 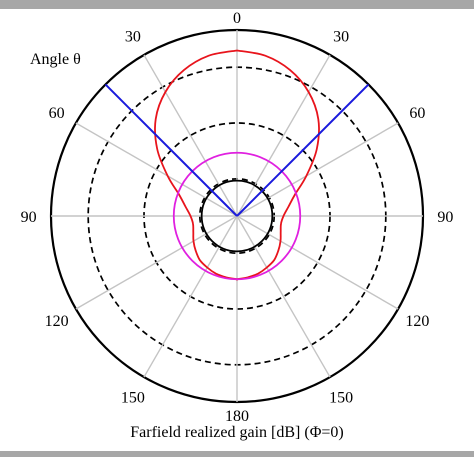 I want to click on bottom-border, so click(x=237, y=454).